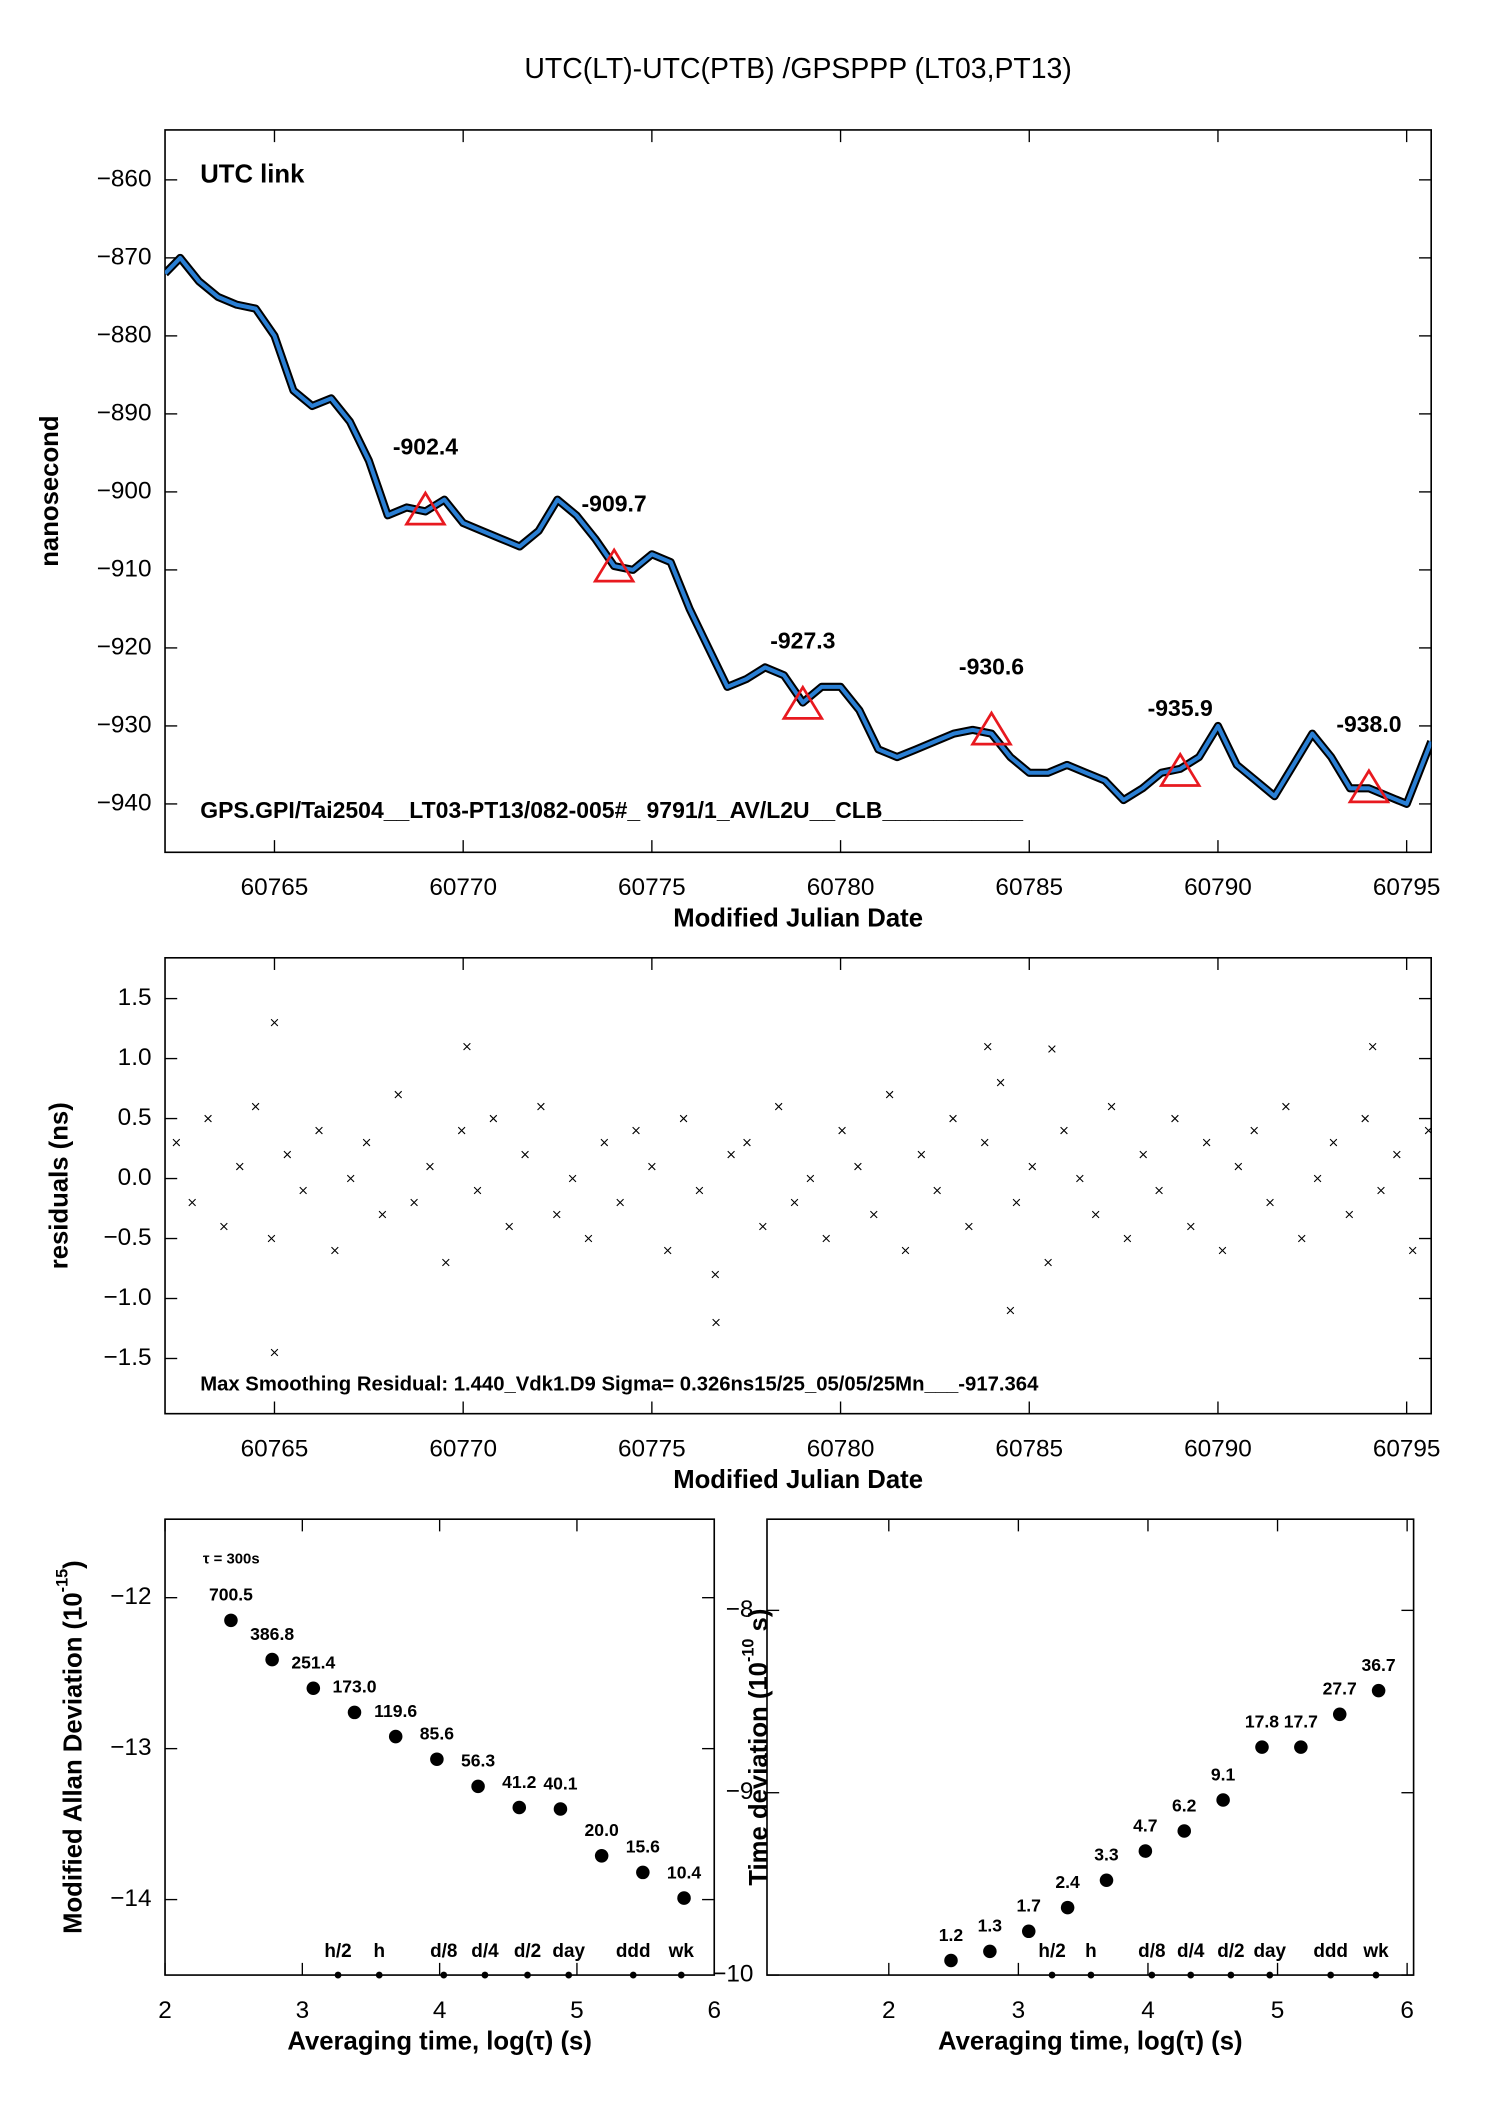 This screenshot has height=2105, width=1488. What do you see at coordinates (802, 641) in the screenshot?
I see `marker-label: -927.3` at bounding box center [802, 641].